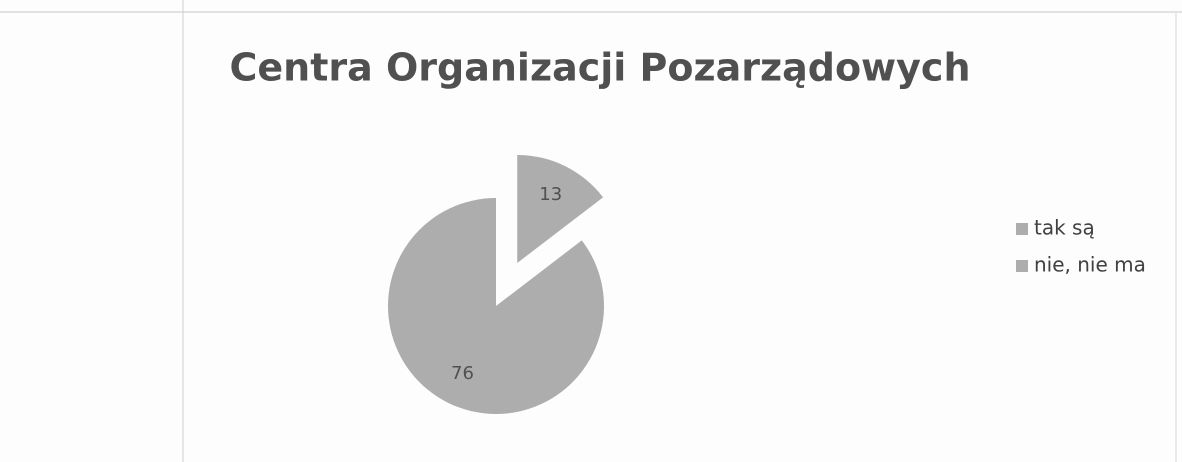 The image size is (1182, 462). Describe the element at coordinates (550, 194) in the screenshot. I see `data-label: 13` at that location.